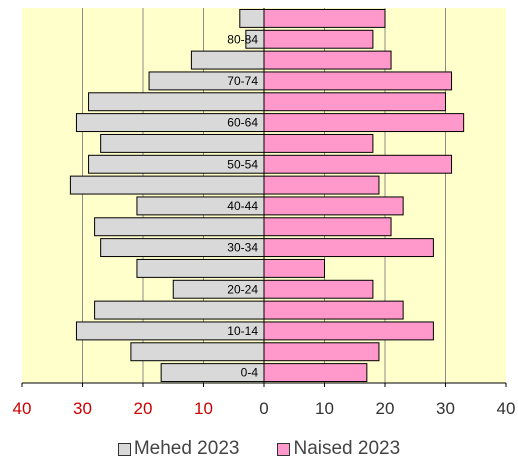 The width and height of the screenshot is (518, 466). Describe the element at coordinates (242, 164) in the screenshot. I see `category-label: 50-54` at that location.